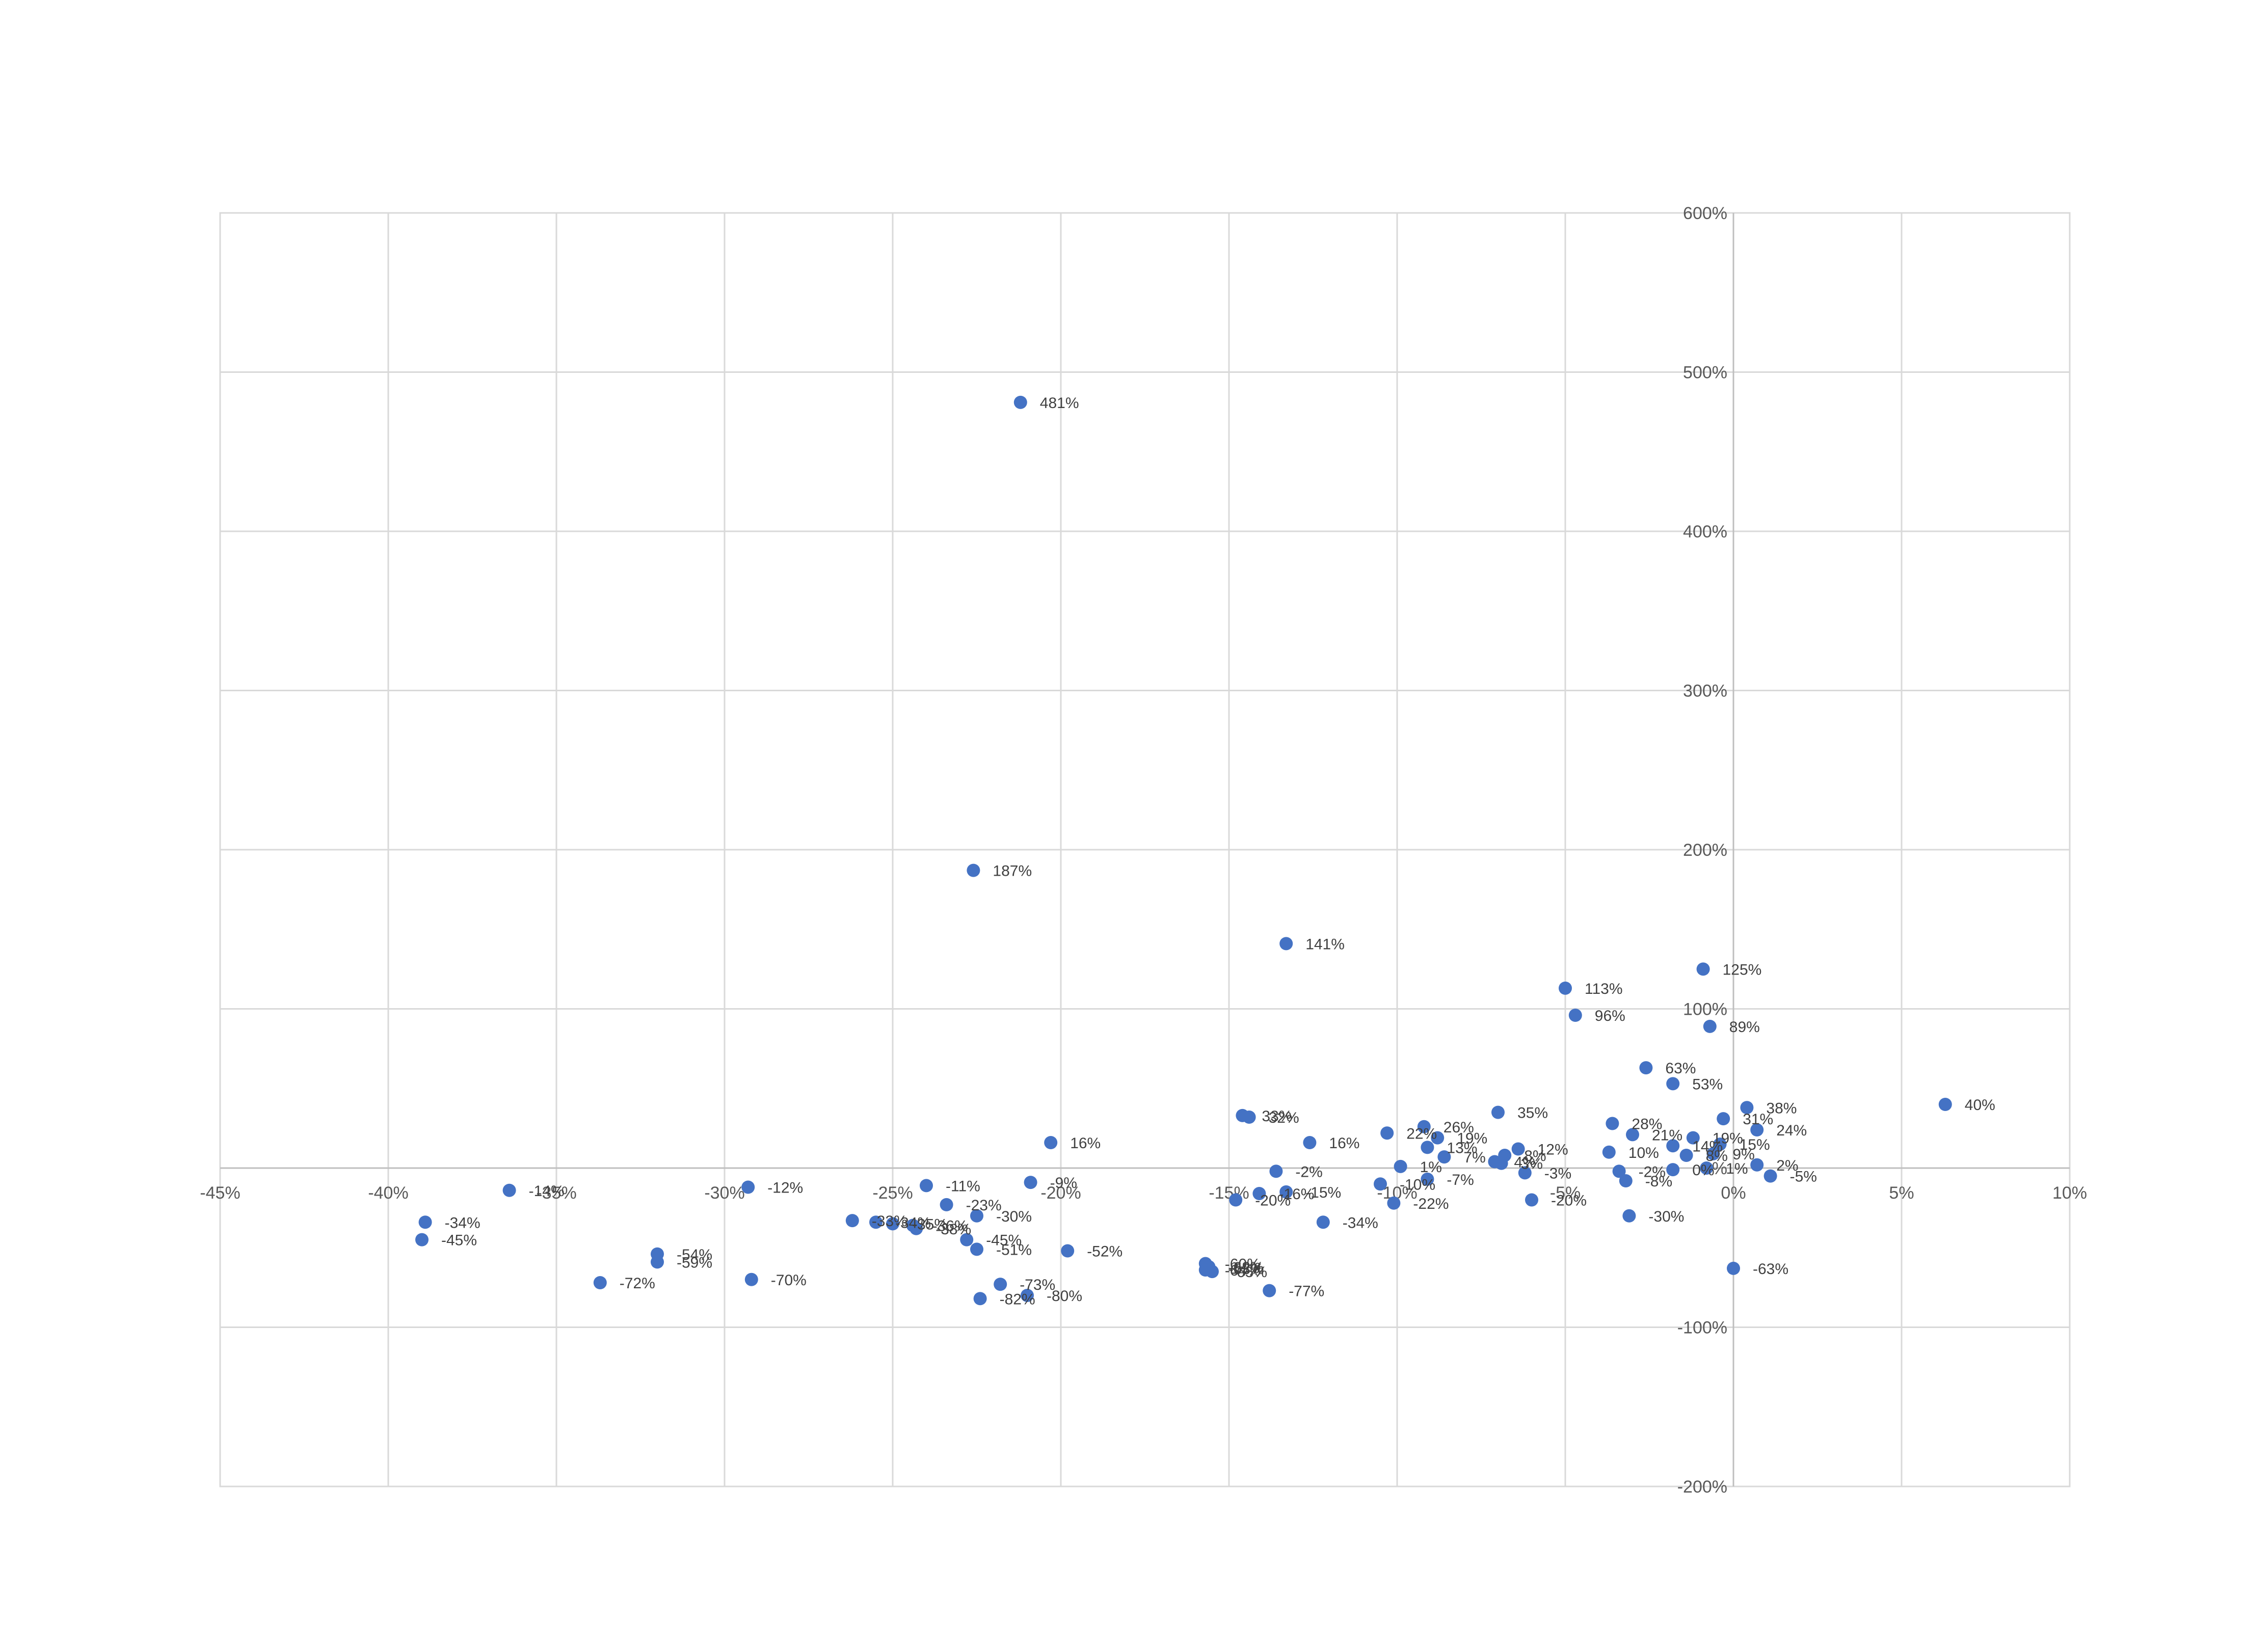 This screenshot has height=1652, width=2245. Describe the element at coordinates (1604, 989) in the screenshot. I see `data-label: 113%` at that location.